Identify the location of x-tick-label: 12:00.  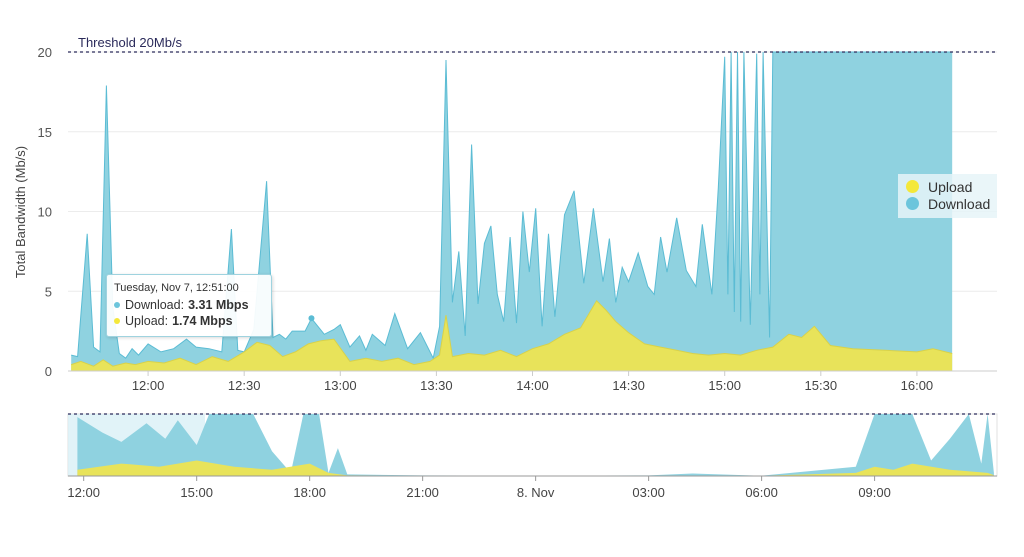
(148, 385).